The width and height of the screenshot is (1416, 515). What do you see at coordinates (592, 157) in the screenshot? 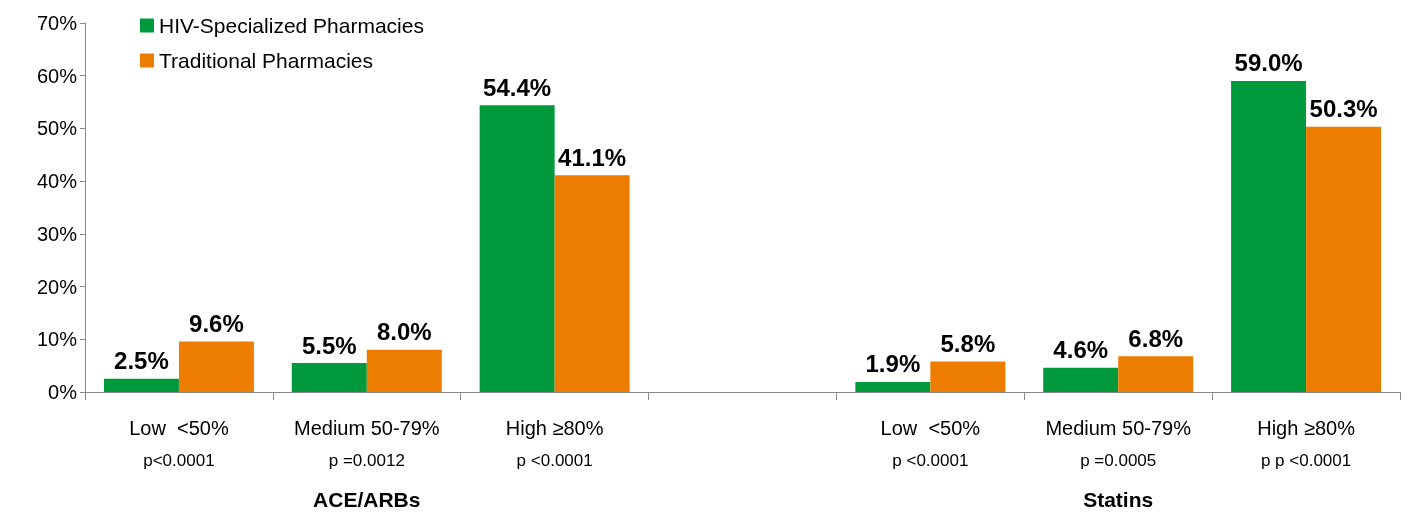
I see `data-label: 41.1%` at bounding box center [592, 157].